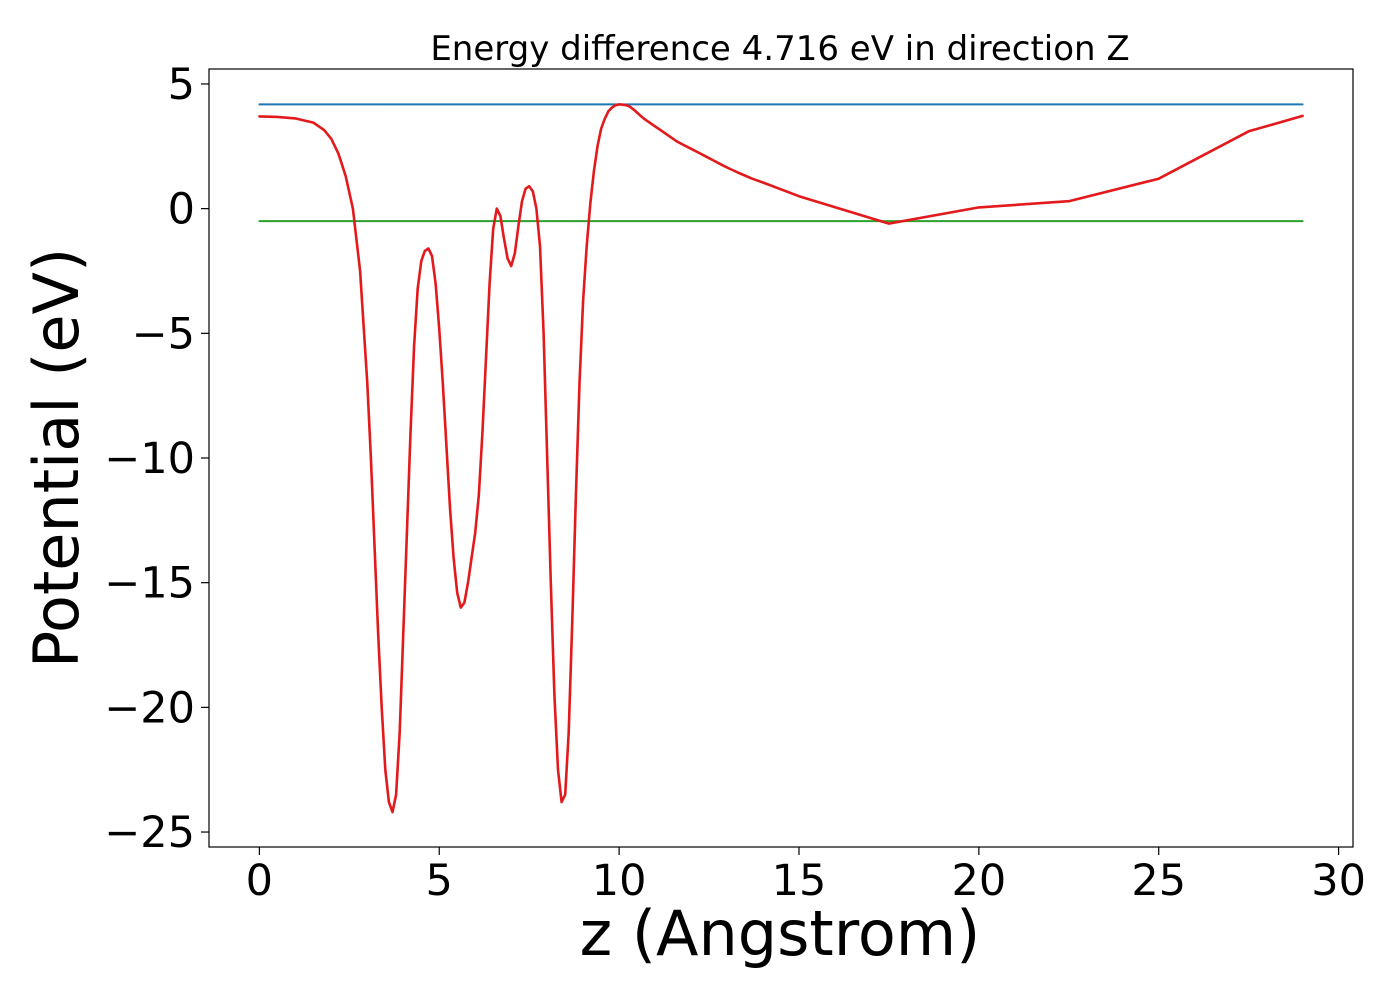 This screenshot has width=1400, height=1000. Describe the element at coordinates (149, 708) in the screenshot. I see `y-tick-label: −20` at that location.